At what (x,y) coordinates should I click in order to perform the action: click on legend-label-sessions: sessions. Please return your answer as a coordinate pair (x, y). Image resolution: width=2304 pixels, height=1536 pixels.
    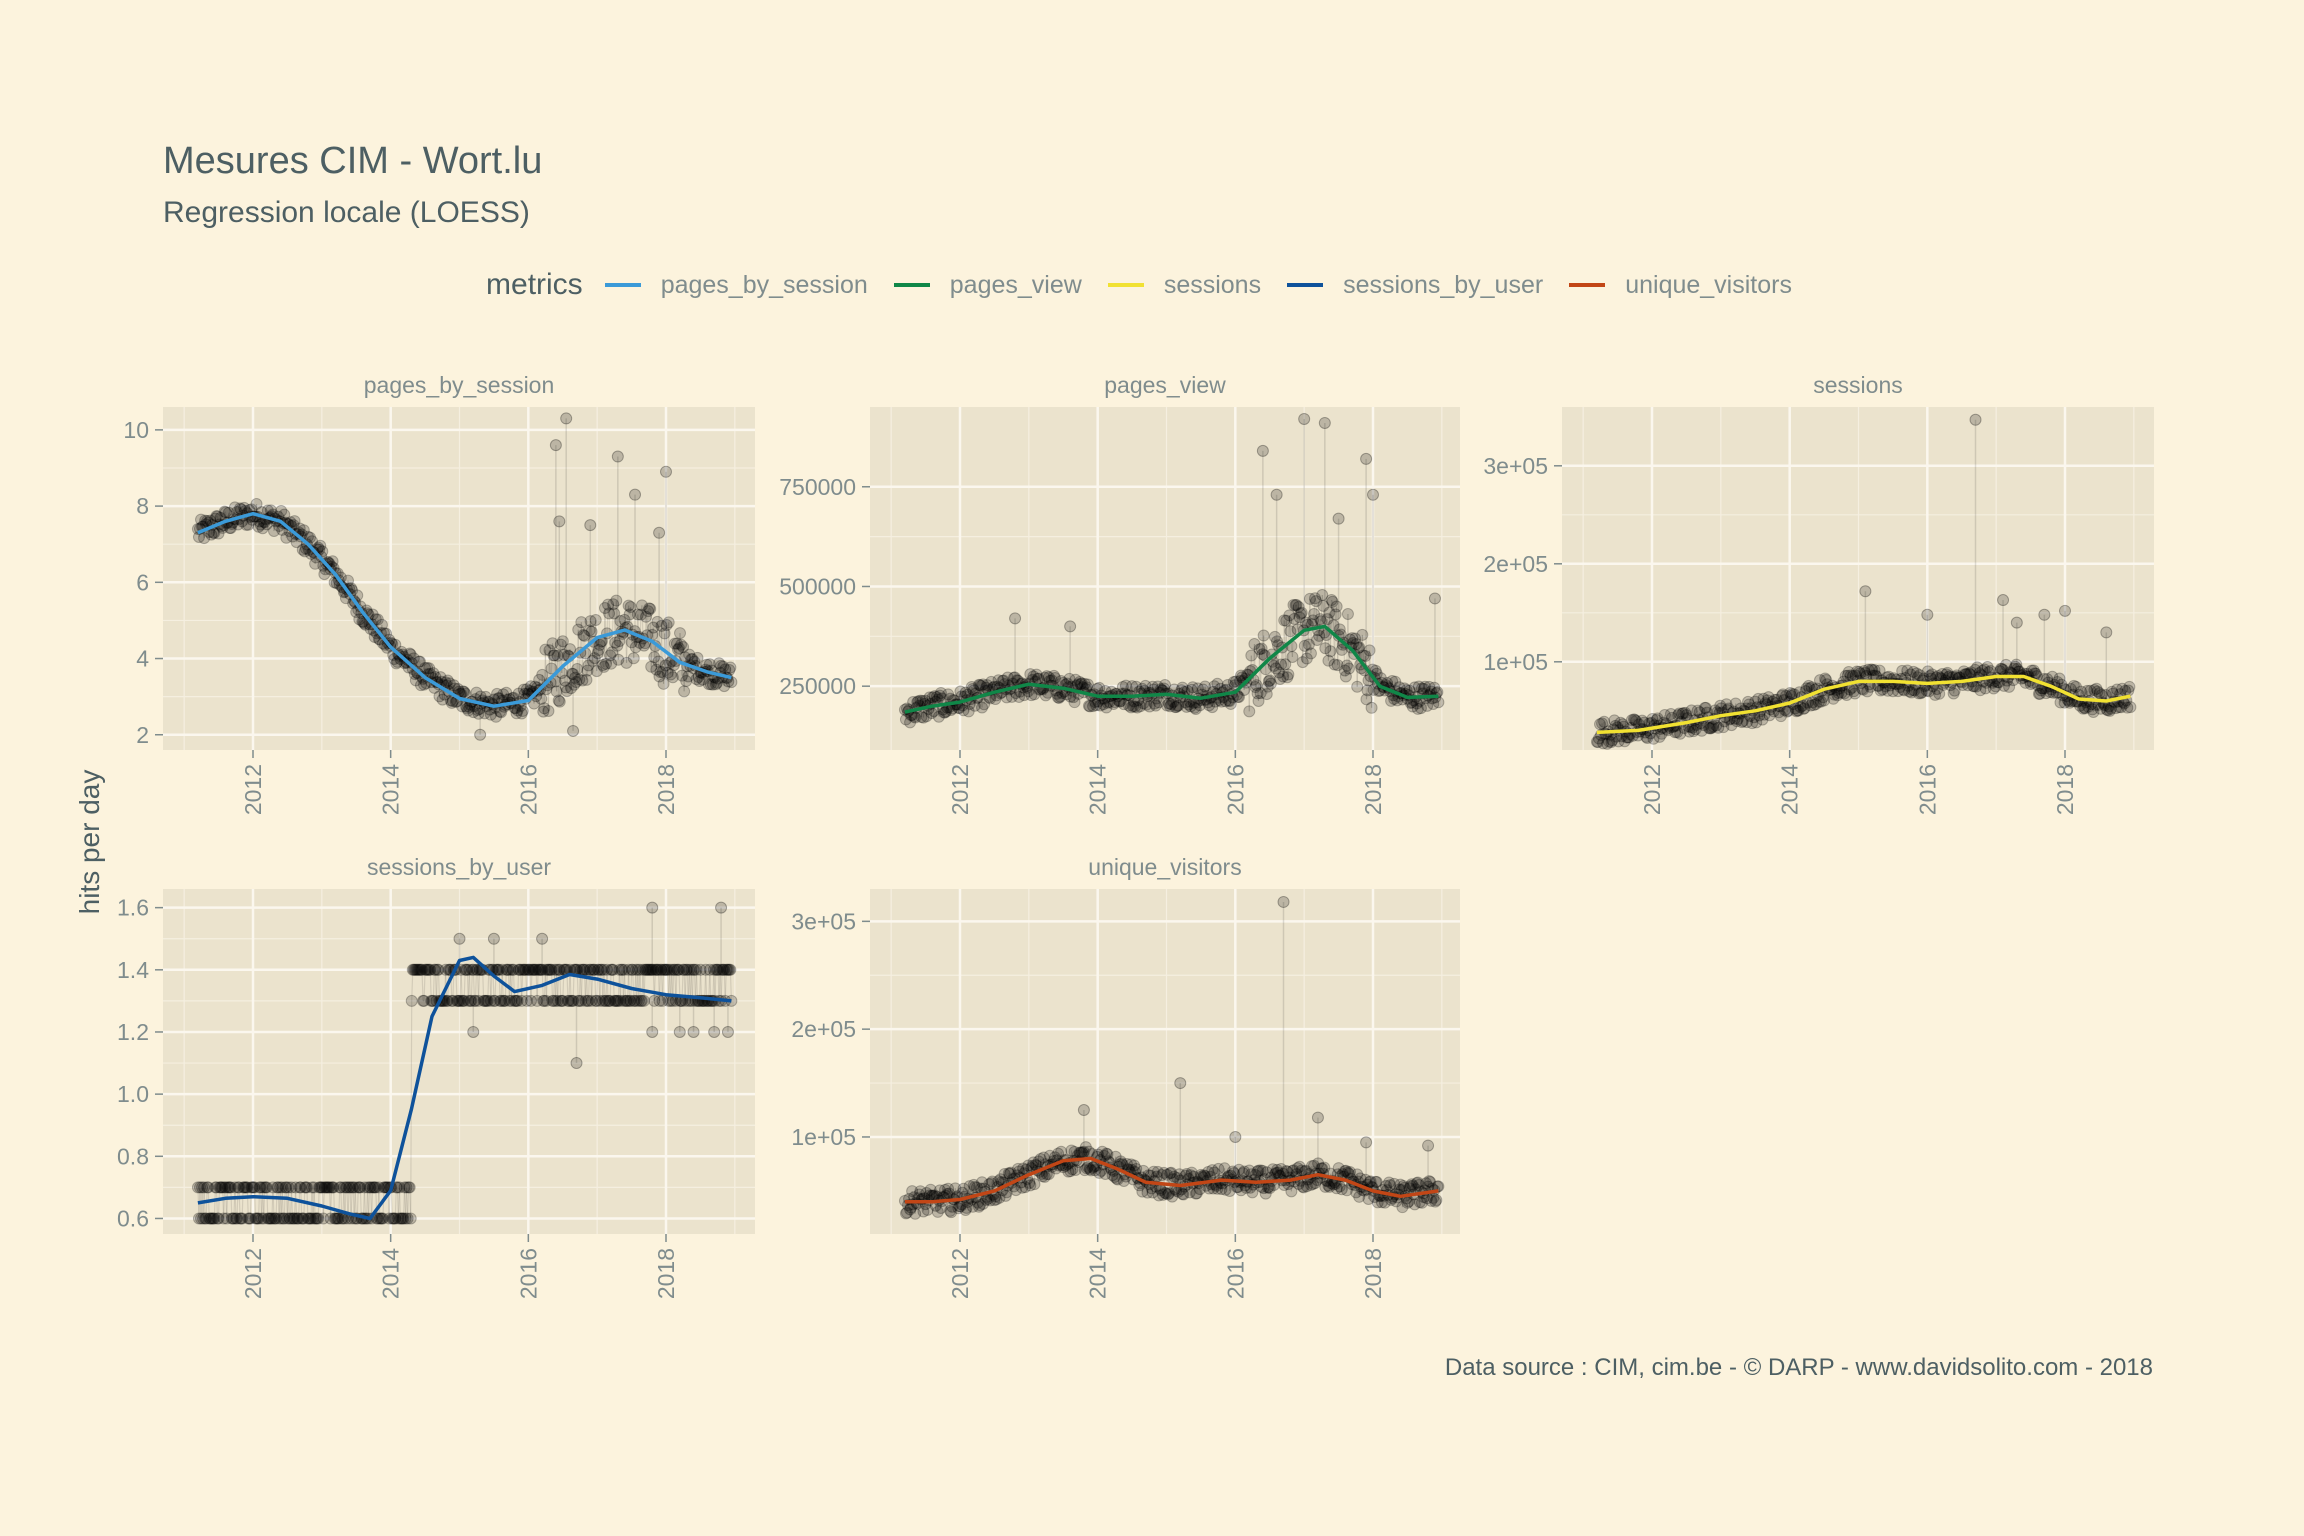
    Looking at the image, I should click on (1212, 284).